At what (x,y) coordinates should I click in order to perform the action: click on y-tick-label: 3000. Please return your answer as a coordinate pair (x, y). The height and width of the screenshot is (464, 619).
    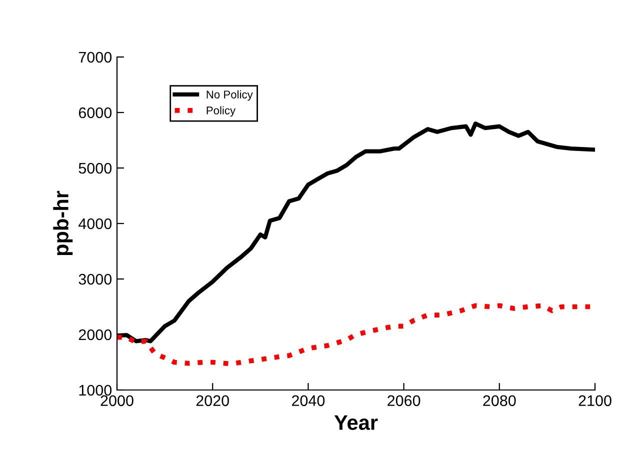
    Looking at the image, I should click on (95, 279).